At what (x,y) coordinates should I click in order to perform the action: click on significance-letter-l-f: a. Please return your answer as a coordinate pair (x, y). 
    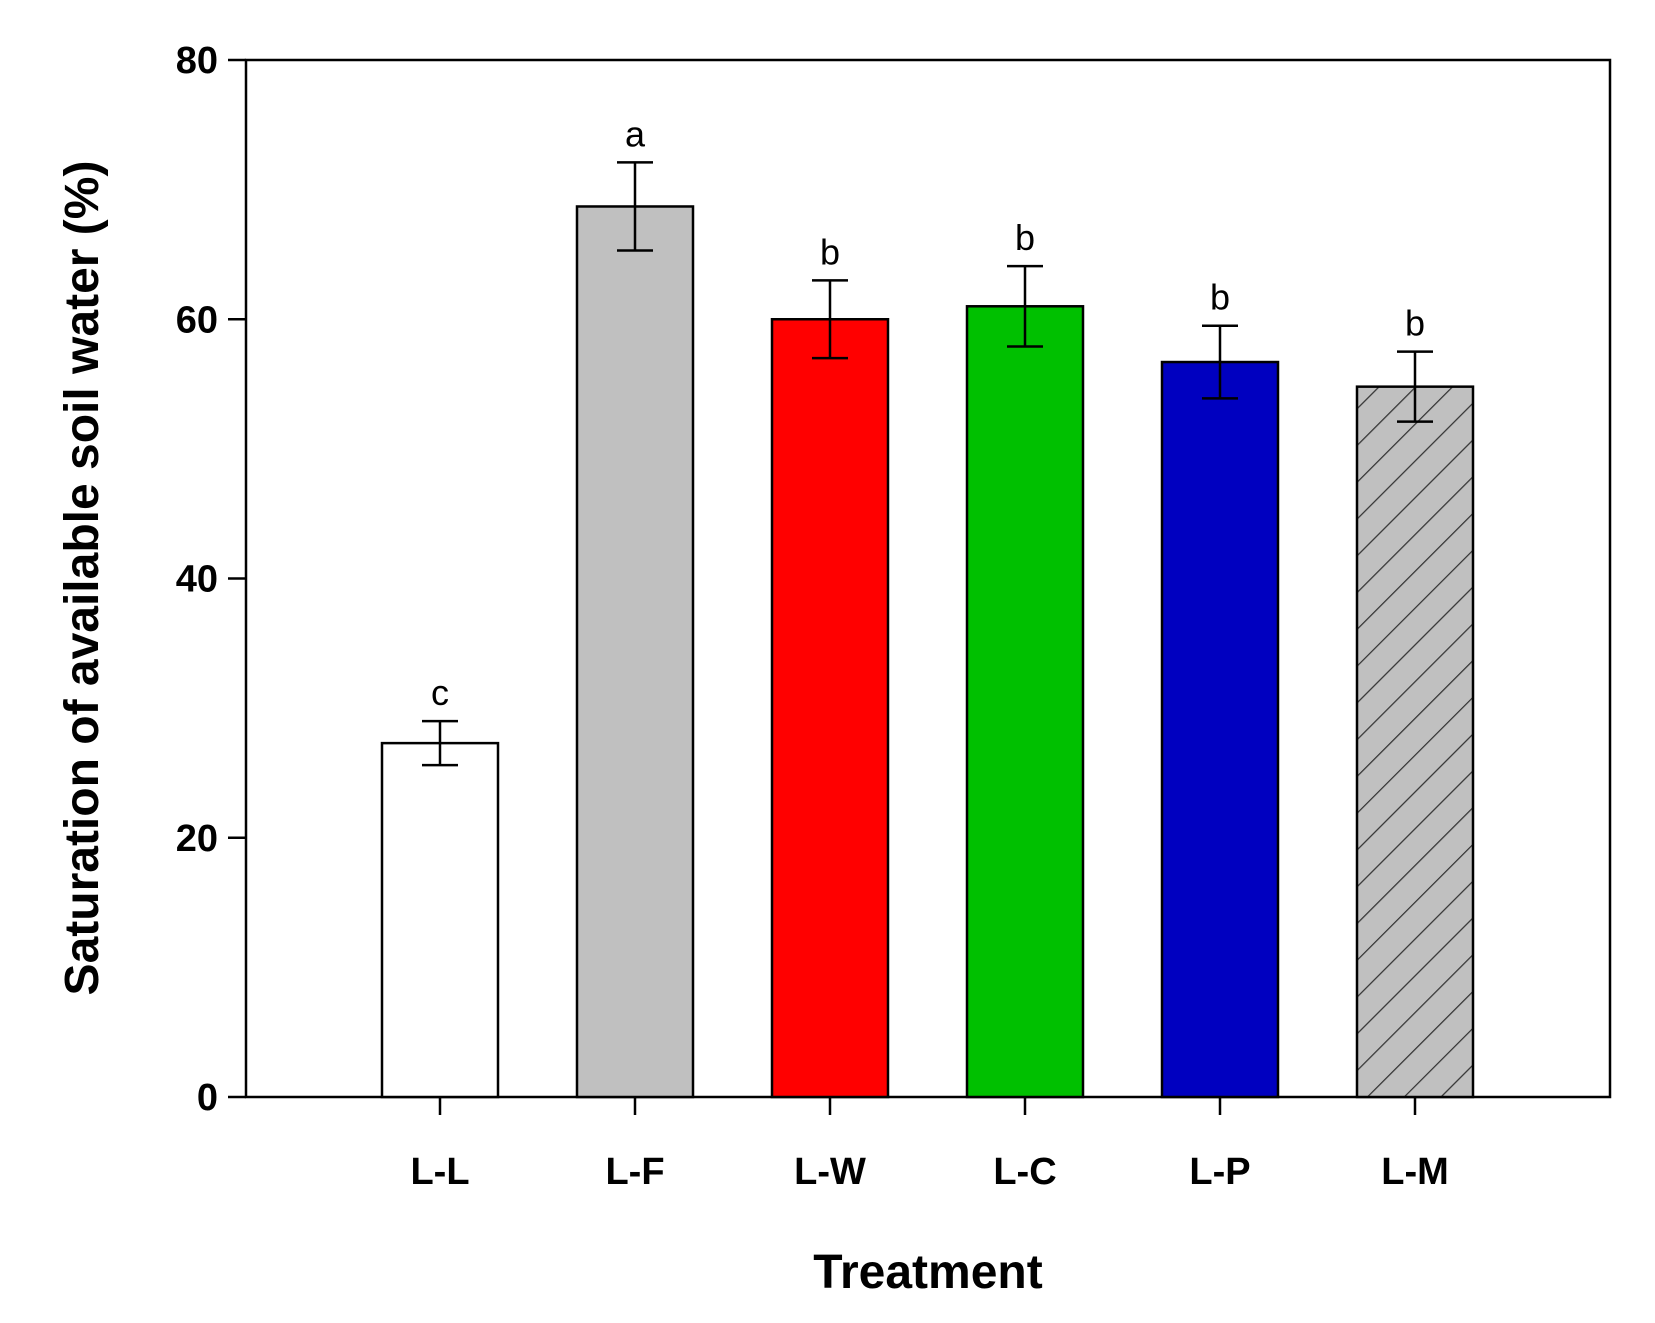
    Looking at the image, I should click on (635, 133).